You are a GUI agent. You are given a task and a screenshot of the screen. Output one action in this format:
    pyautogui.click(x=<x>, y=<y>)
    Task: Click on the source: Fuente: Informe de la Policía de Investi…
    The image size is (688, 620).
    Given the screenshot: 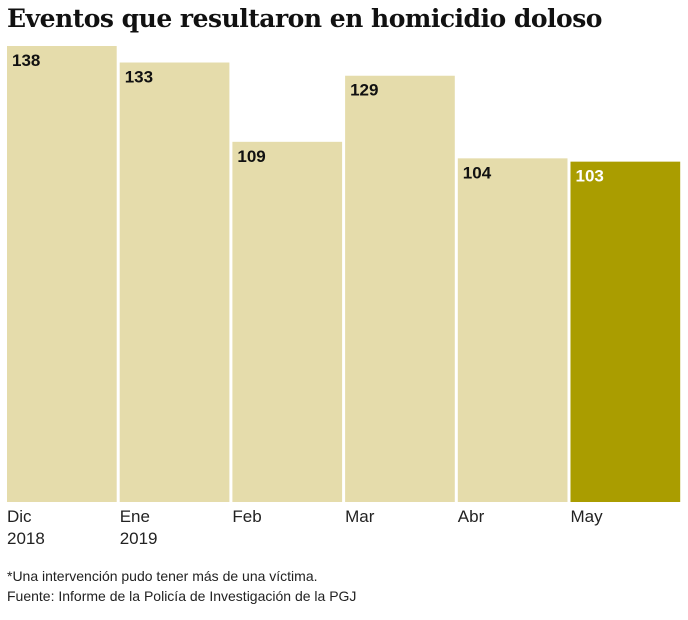 What is the action you would take?
    pyautogui.click(x=182, y=596)
    